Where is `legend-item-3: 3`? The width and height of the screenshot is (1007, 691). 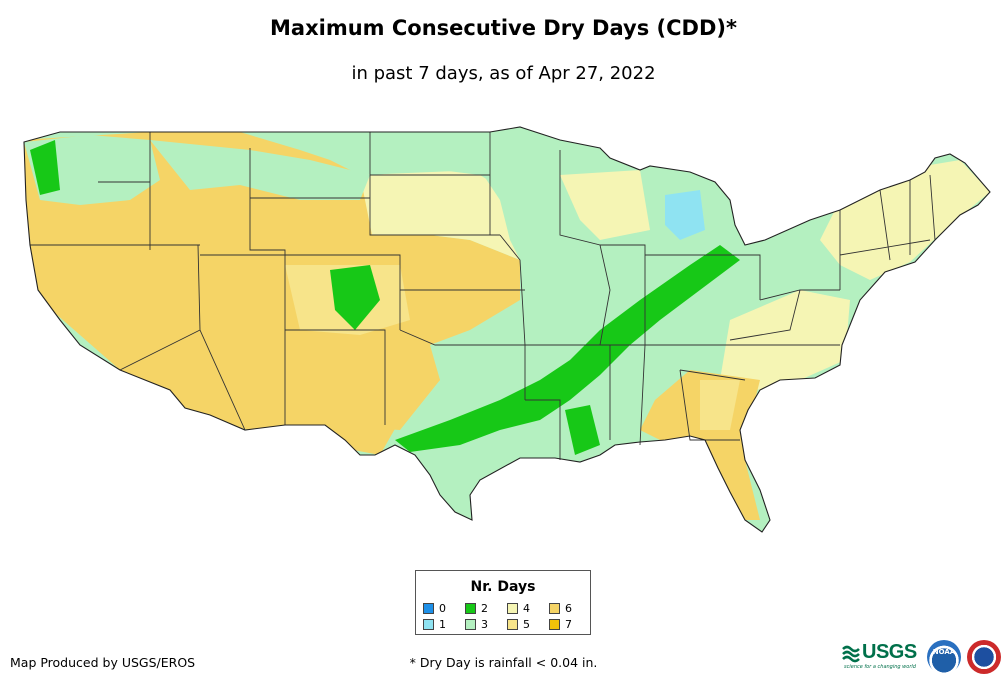 legend-item-3: 3 is located at coordinates (486, 624).